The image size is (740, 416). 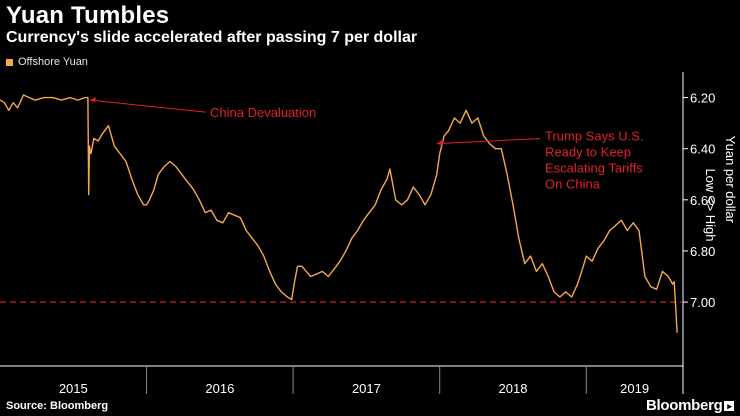 I want to click on x-tick-label: 2016, so click(x=219, y=388).